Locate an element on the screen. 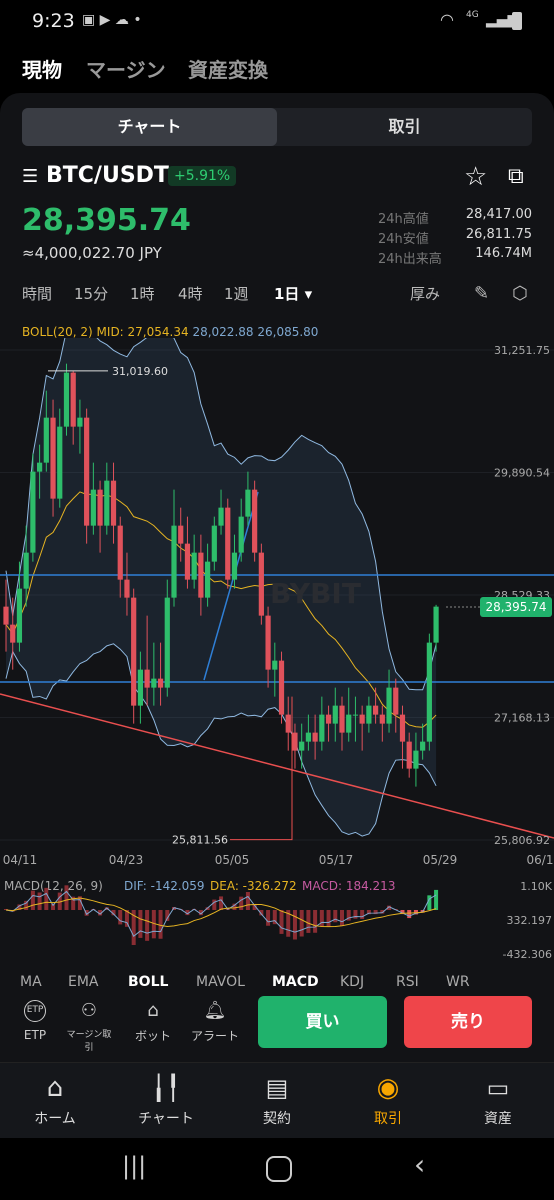 The height and width of the screenshot is (1200, 554). jpy-price: ≈4,000,022.70 JPY is located at coordinates (92, 253).